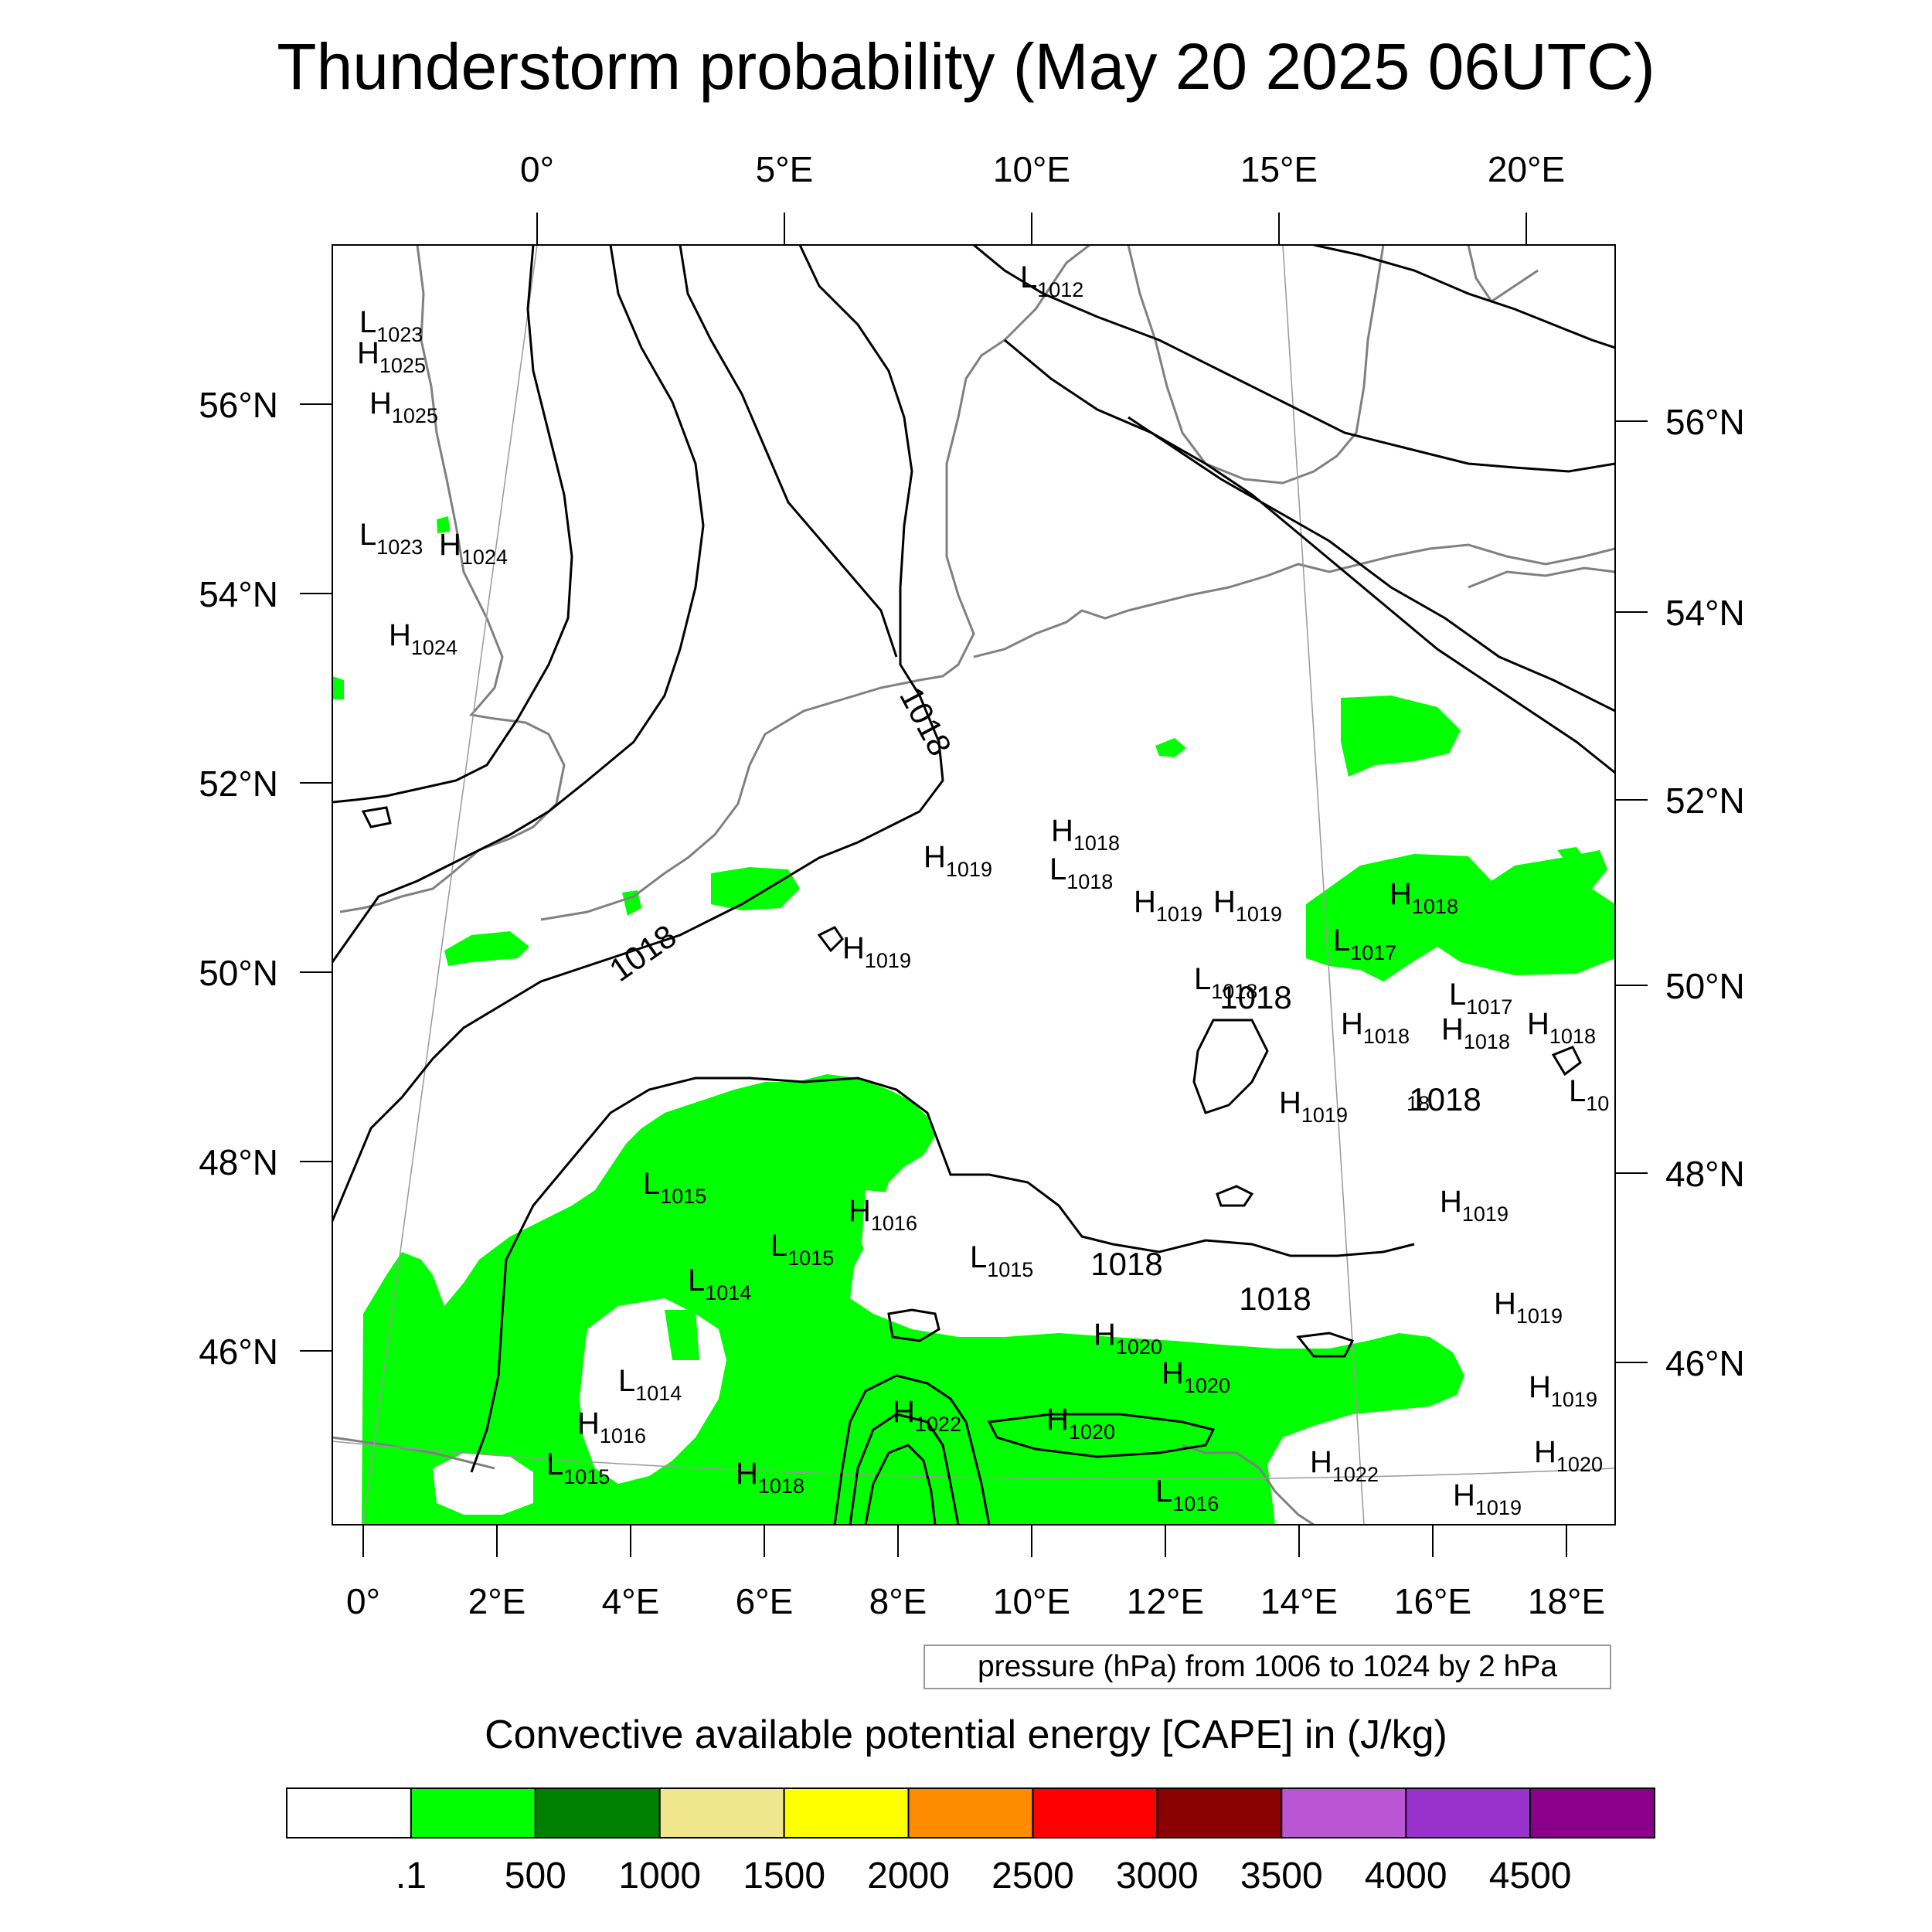  Describe the element at coordinates (1299, 1601) in the screenshot. I see `bottom-lon-label: 14°E` at that location.